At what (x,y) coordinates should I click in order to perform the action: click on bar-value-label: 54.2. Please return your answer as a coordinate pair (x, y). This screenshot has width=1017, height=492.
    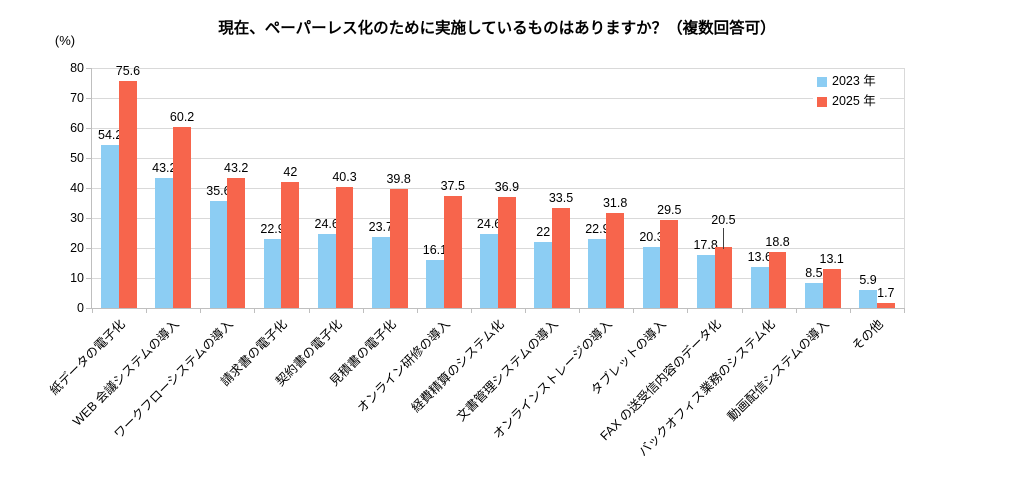
    Looking at the image, I should click on (110, 135).